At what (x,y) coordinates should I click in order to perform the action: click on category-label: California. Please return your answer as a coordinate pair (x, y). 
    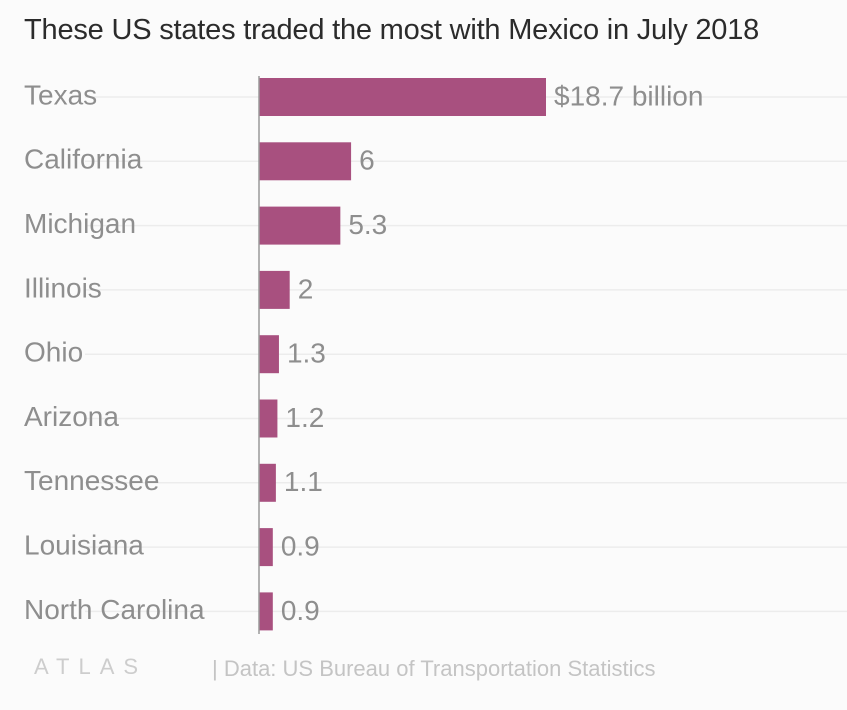
    Looking at the image, I should click on (83, 159).